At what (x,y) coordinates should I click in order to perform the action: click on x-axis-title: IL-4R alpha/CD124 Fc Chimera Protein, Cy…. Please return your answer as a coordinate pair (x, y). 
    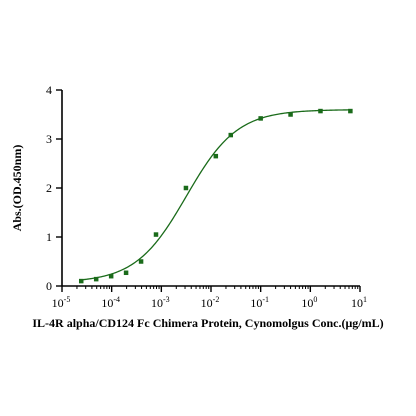
    Looking at the image, I should click on (207, 323).